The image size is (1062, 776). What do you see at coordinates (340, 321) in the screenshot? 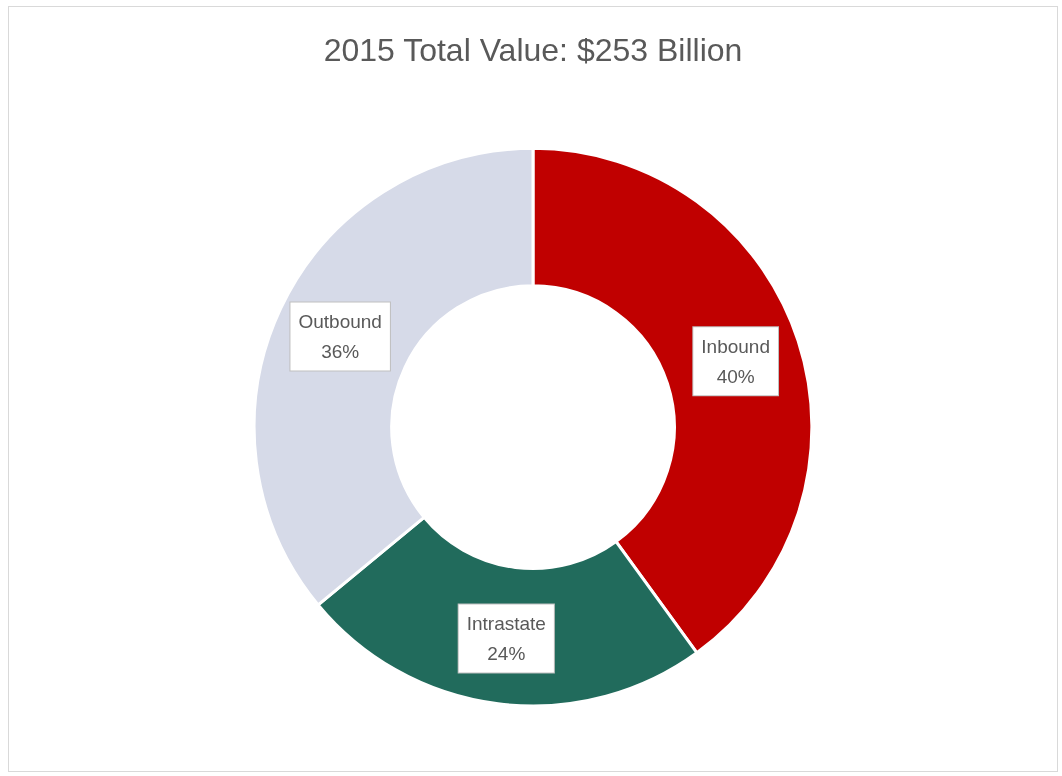
I see `slice-label: Outbound` at bounding box center [340, 321].